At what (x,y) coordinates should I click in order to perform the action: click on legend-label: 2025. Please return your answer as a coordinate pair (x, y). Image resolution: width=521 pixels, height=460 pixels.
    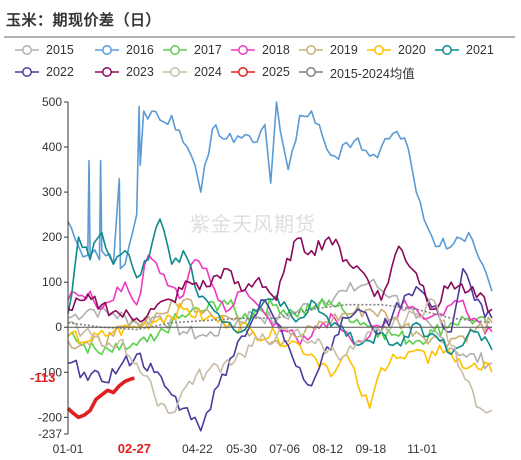
    Looking at the image, I should click on (276, 72).